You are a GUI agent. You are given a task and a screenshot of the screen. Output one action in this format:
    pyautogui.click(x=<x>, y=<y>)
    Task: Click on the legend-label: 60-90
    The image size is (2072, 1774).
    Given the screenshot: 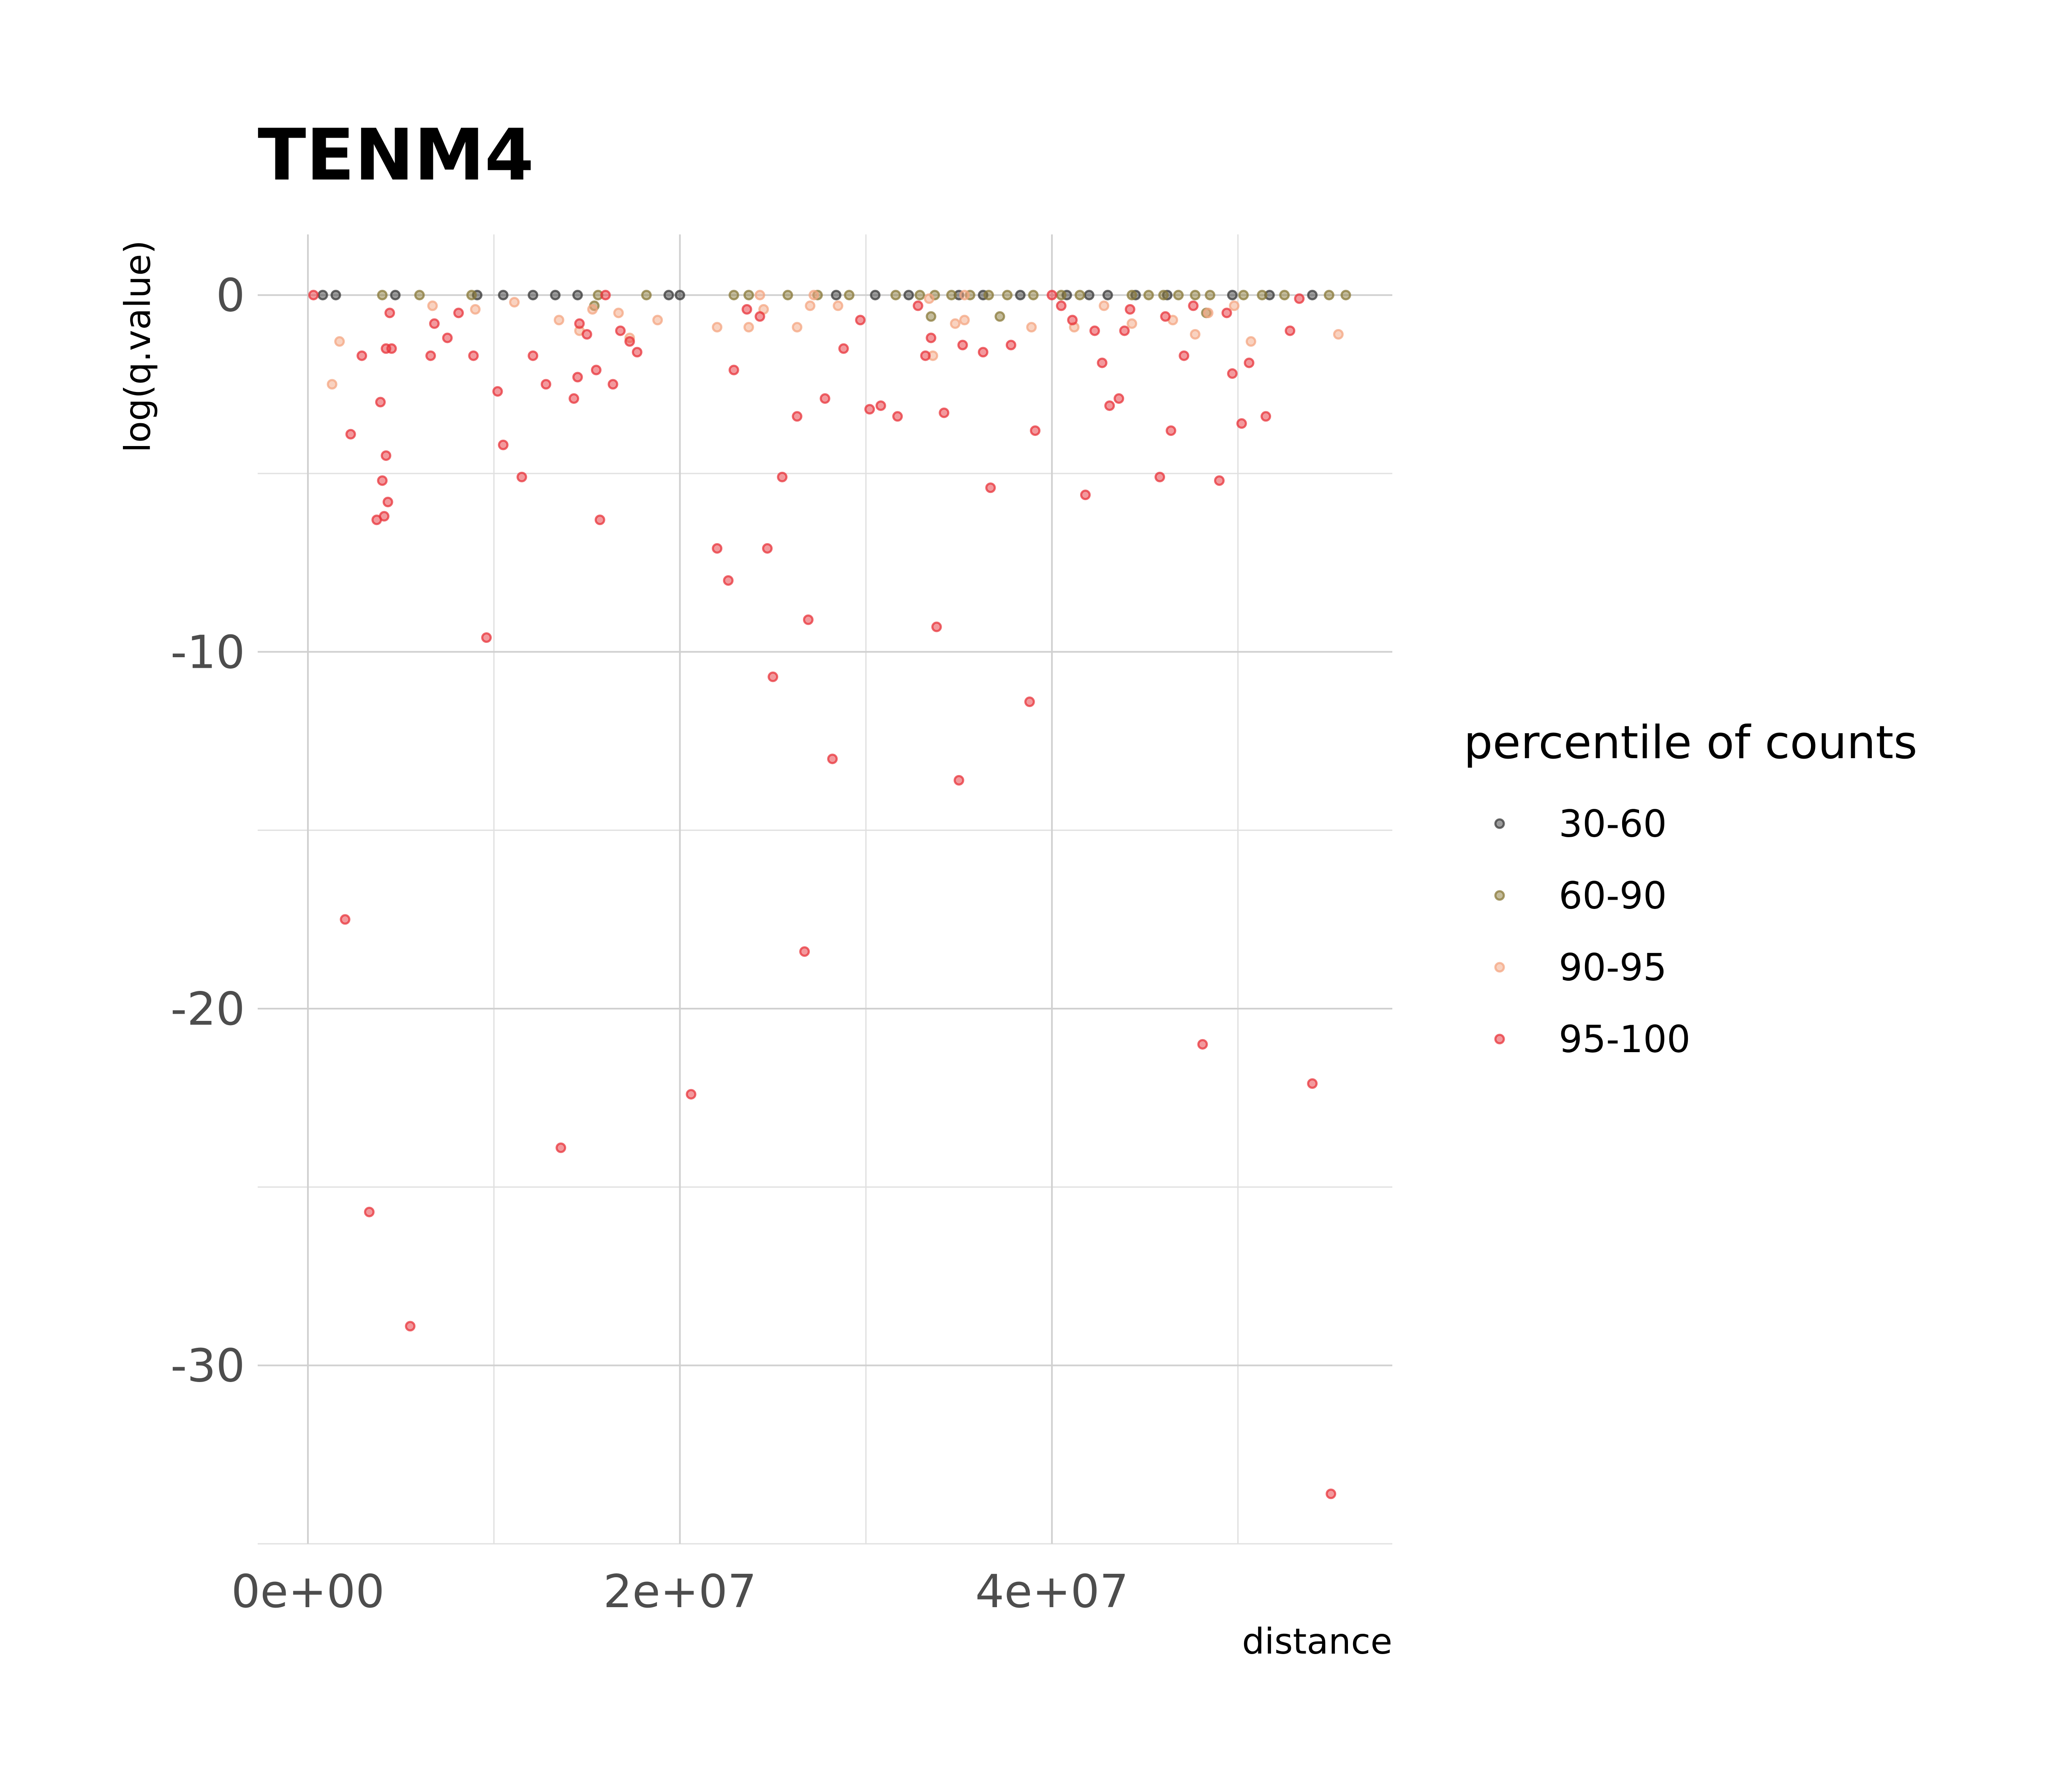 What is the action you would take?
    pyautogui.click(x=1613, y=895)
    